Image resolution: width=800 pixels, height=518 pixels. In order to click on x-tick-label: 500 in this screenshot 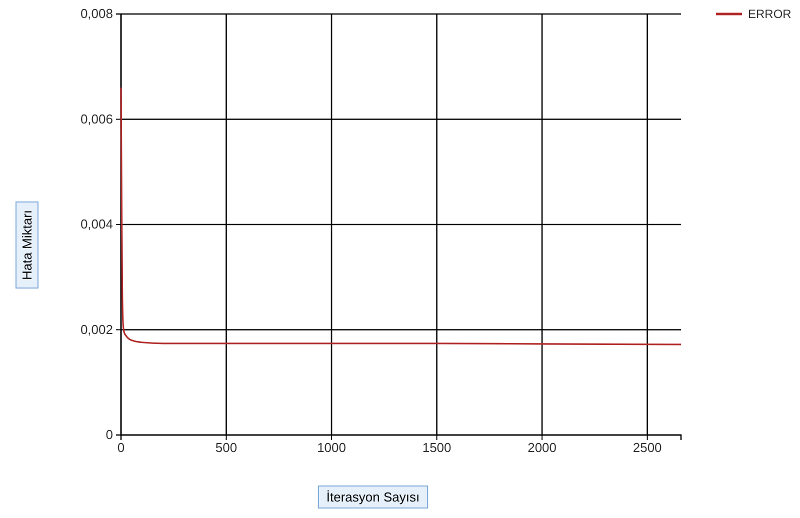, I will do `click(226, 448)`.